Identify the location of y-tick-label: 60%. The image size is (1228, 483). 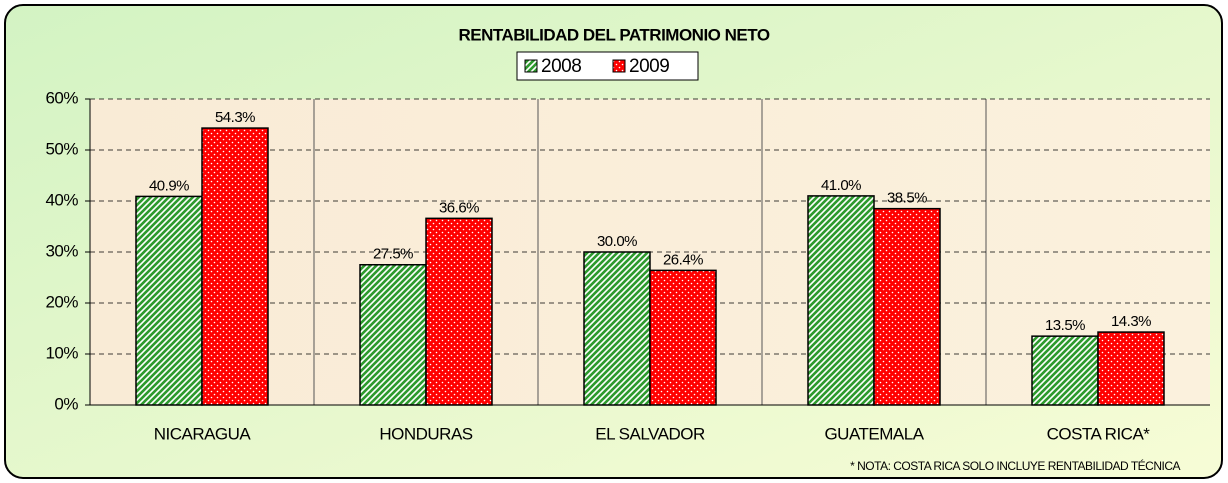
(61, 97).